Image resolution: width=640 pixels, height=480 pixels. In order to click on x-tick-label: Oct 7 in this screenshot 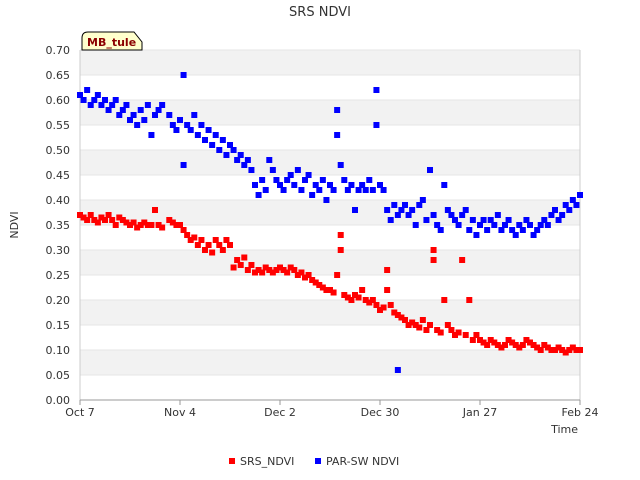, I will do `click(80, 412)`.